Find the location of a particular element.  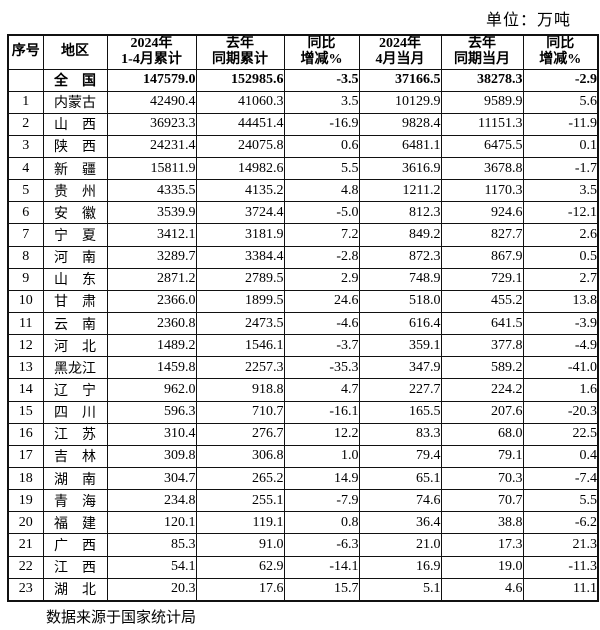

month-last-year-value: 729.1 is located at coordinates (482, 279).